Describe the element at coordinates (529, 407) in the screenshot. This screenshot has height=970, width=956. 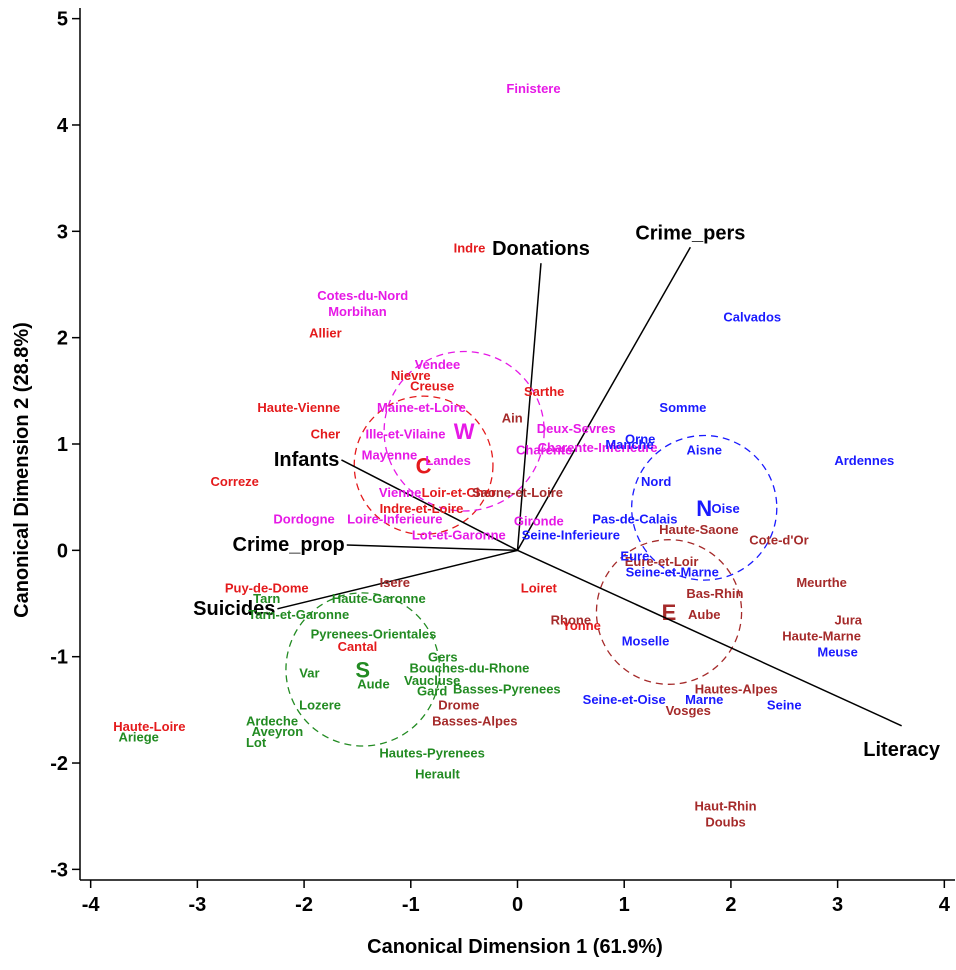
I see `vector-line-donations` at that location.